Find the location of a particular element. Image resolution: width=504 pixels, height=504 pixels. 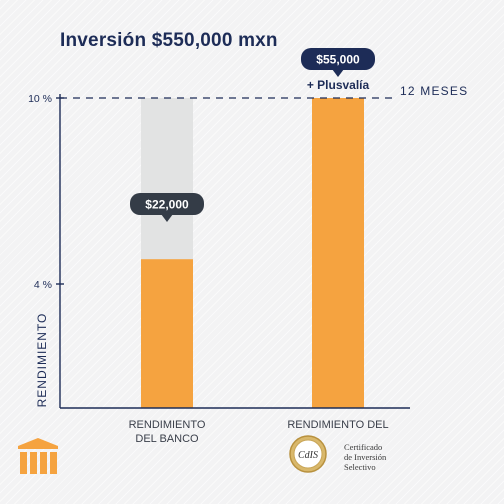

chart-title: Inversión $550,000 mxn is located at coordinates (169, 40).